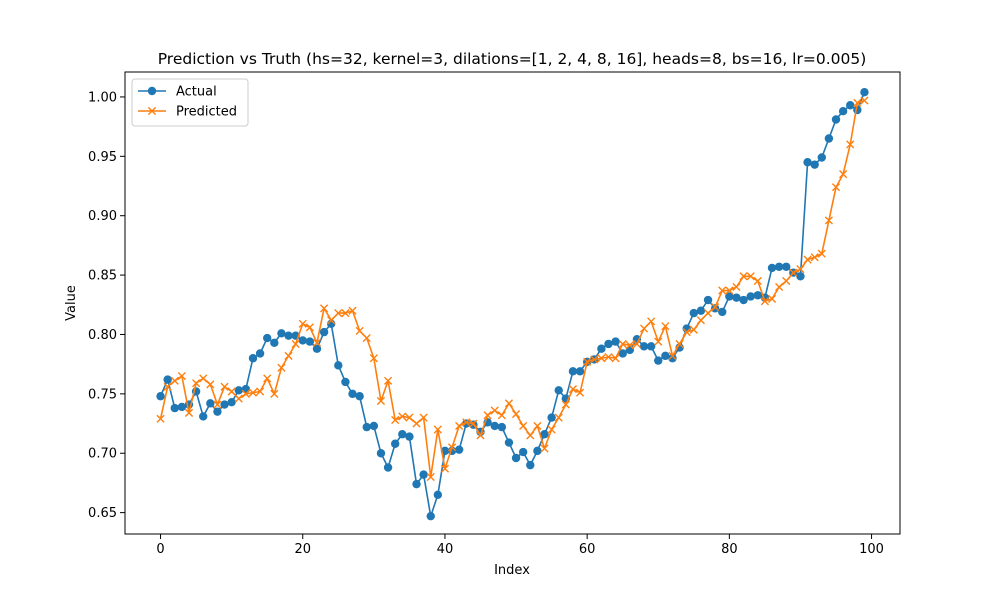 This screenshot has height=600, width=1000. I want to click on y-tick-label: 0.95, so click(102, 157).